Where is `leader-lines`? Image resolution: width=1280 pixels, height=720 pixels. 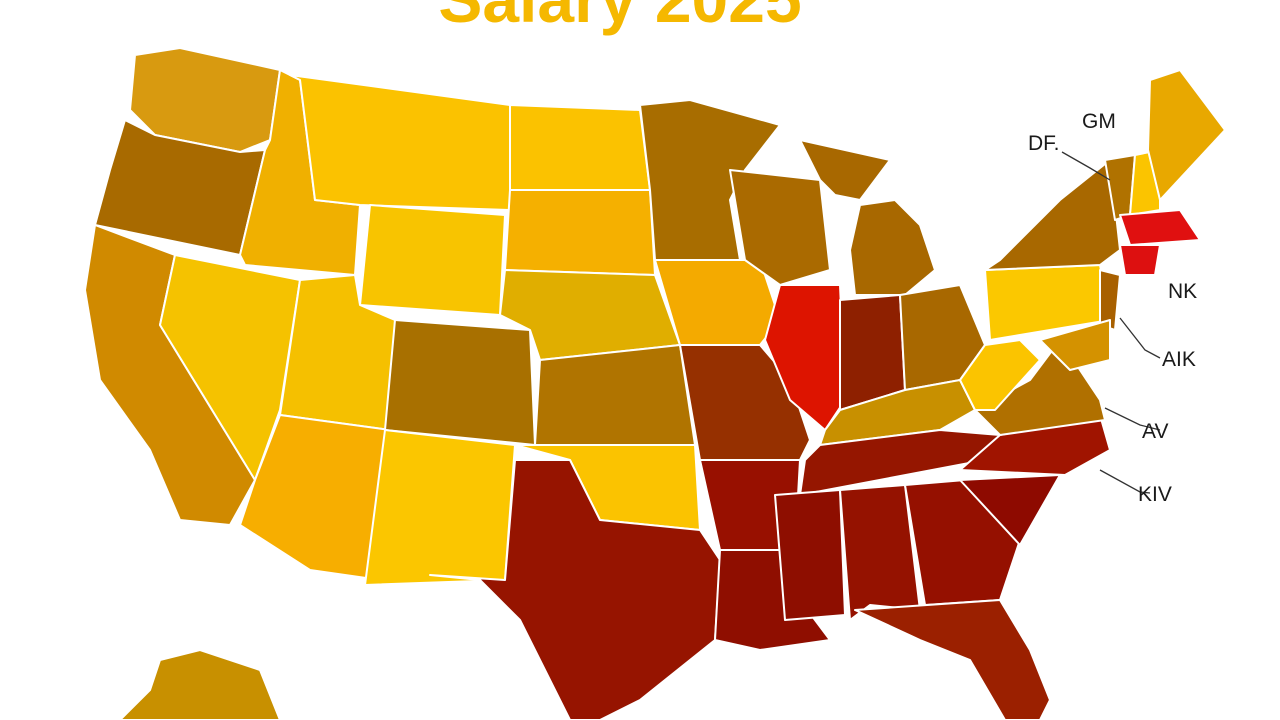
leader-lines is located at coordinates (1111, 322).